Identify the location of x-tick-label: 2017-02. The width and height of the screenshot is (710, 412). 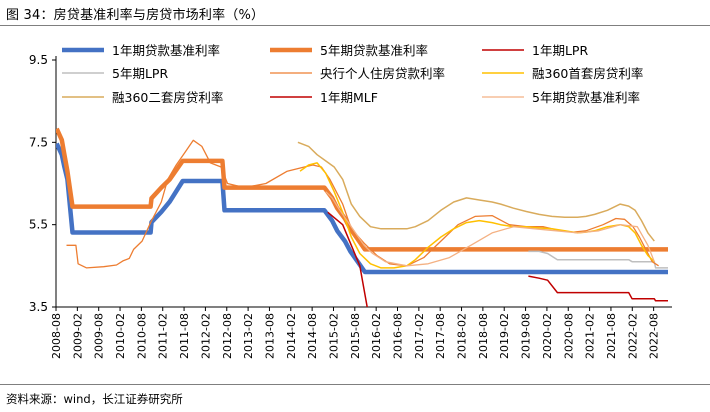
(419, 336).